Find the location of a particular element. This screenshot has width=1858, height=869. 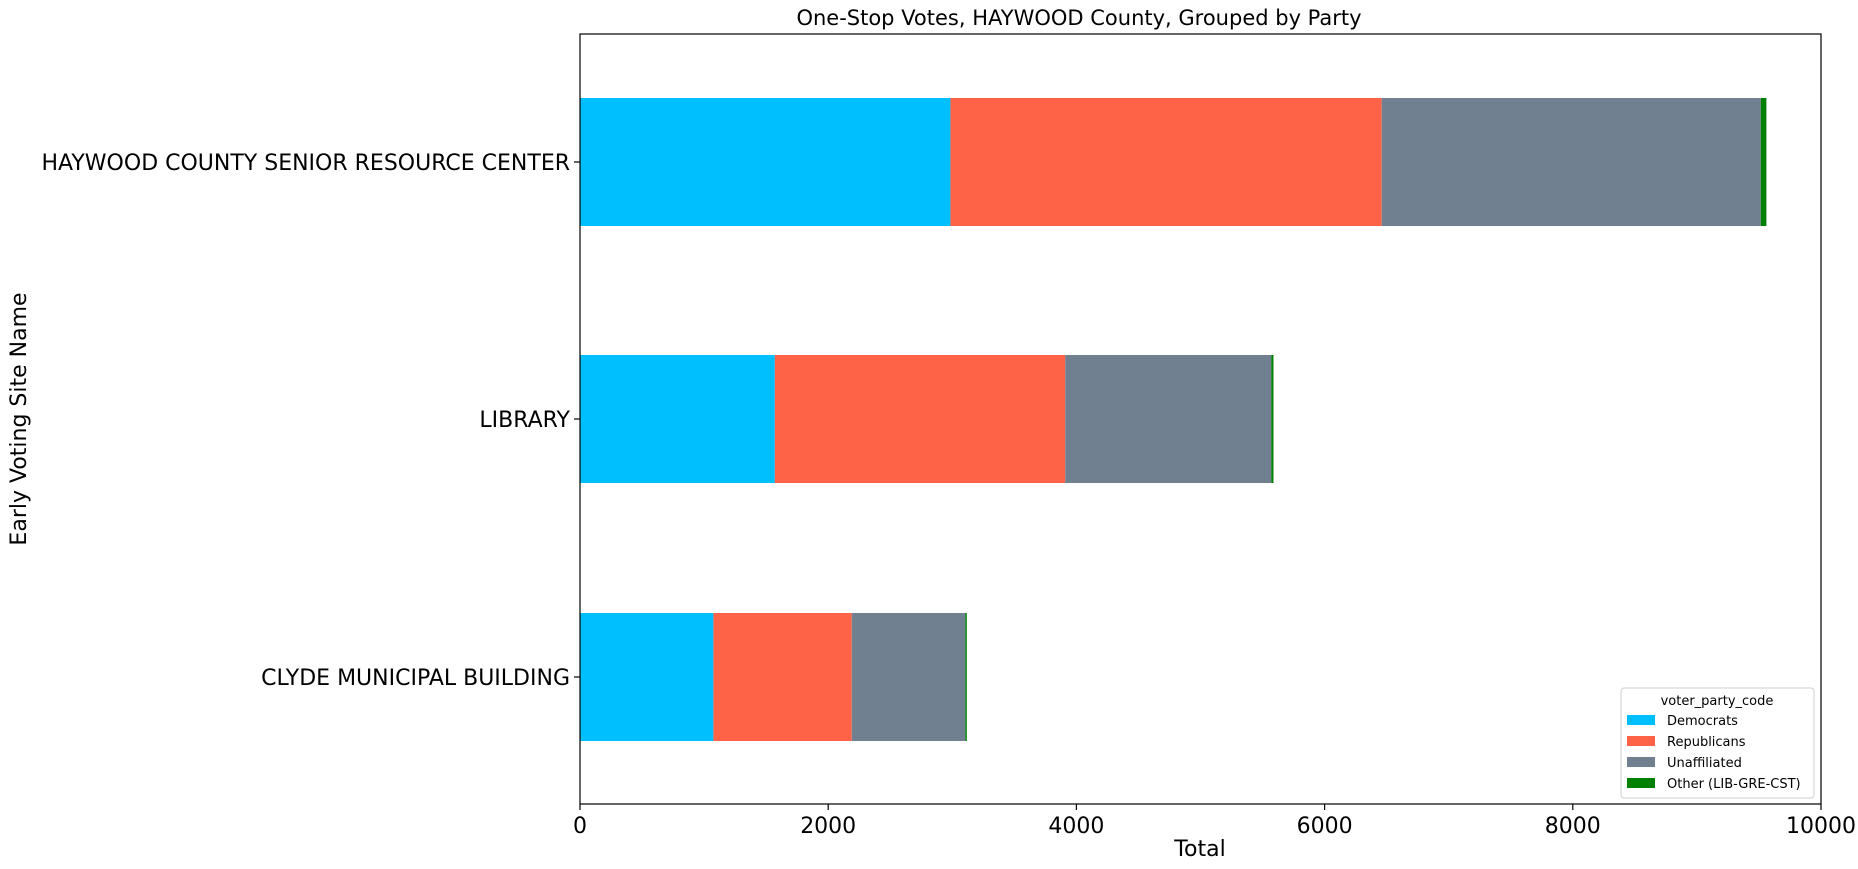

x-tick-label: 4000 is located at coordinates (1076, 826).